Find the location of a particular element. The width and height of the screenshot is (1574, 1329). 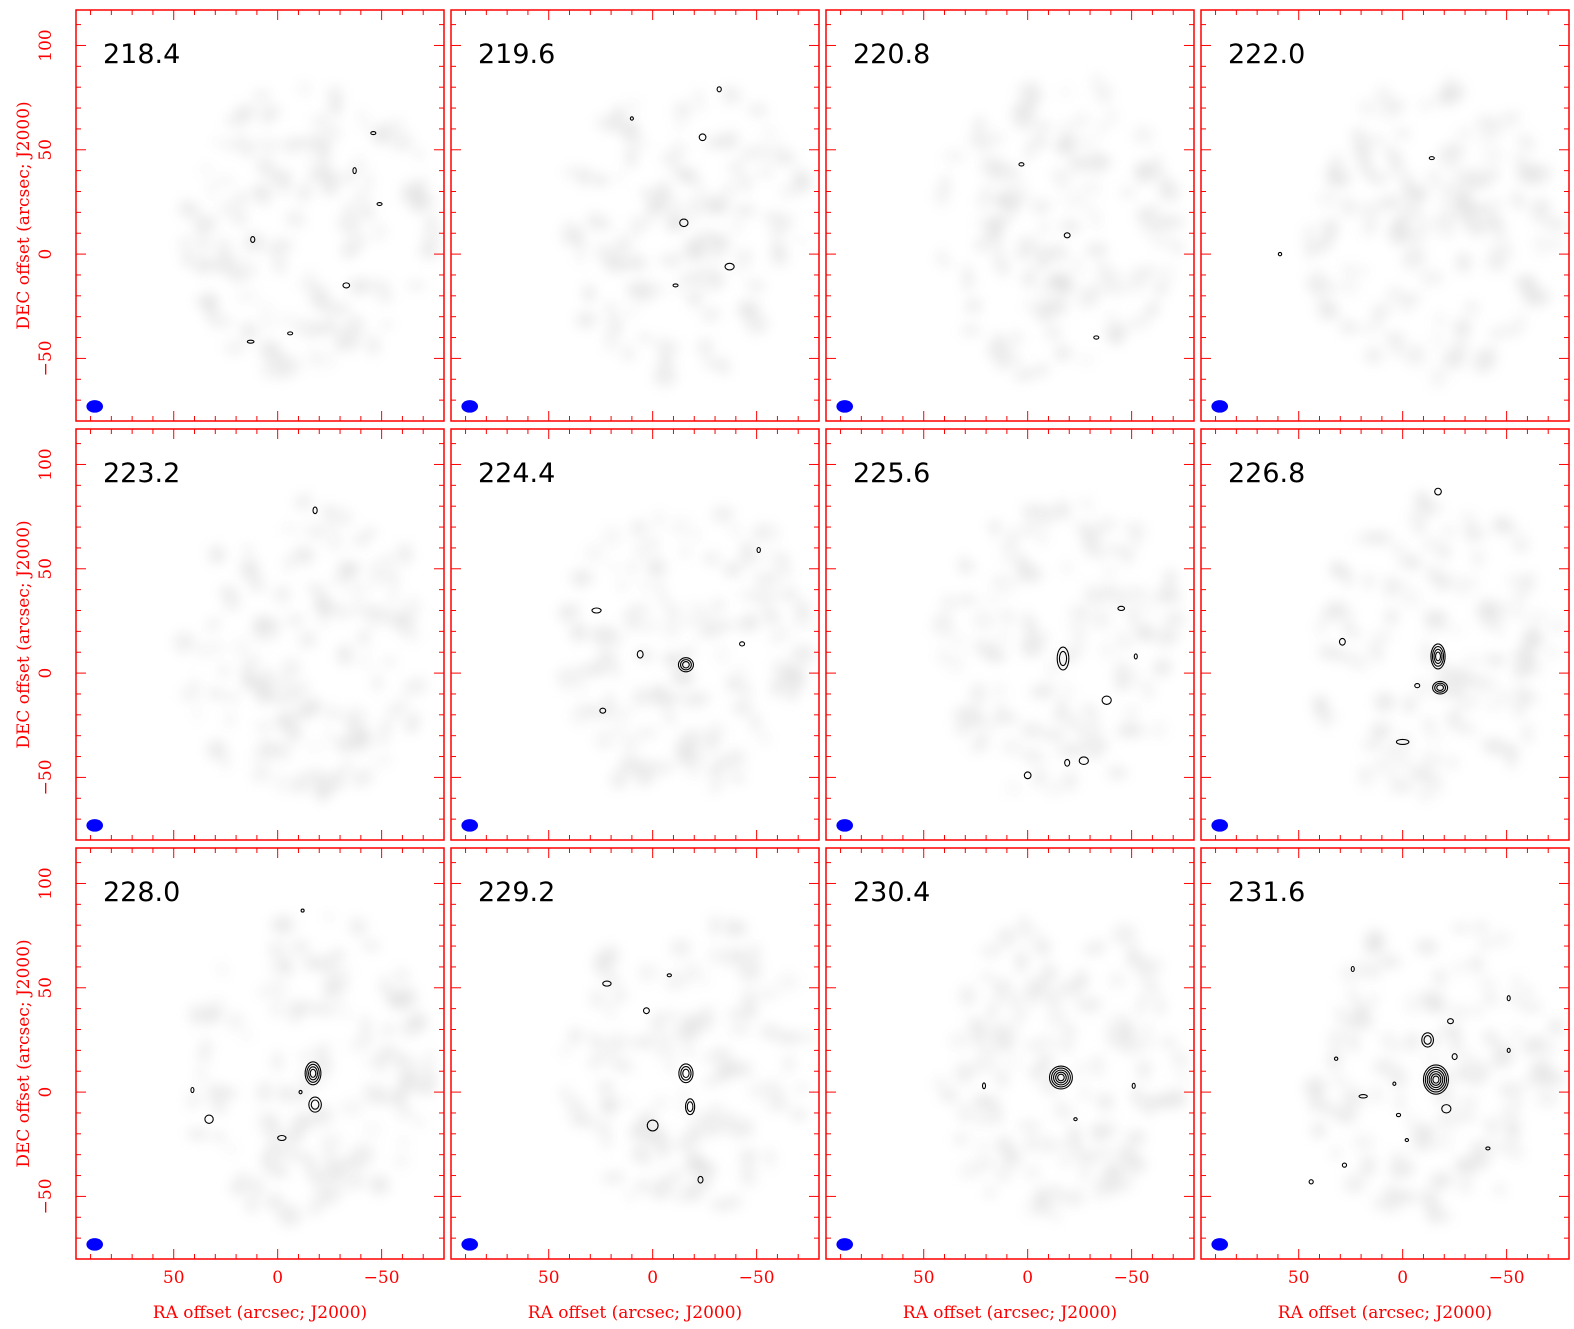

panel-231-6: 231.6 50 0 −50 RA offset (arcsec; J2000) is located at coordinates (1385, 1085).